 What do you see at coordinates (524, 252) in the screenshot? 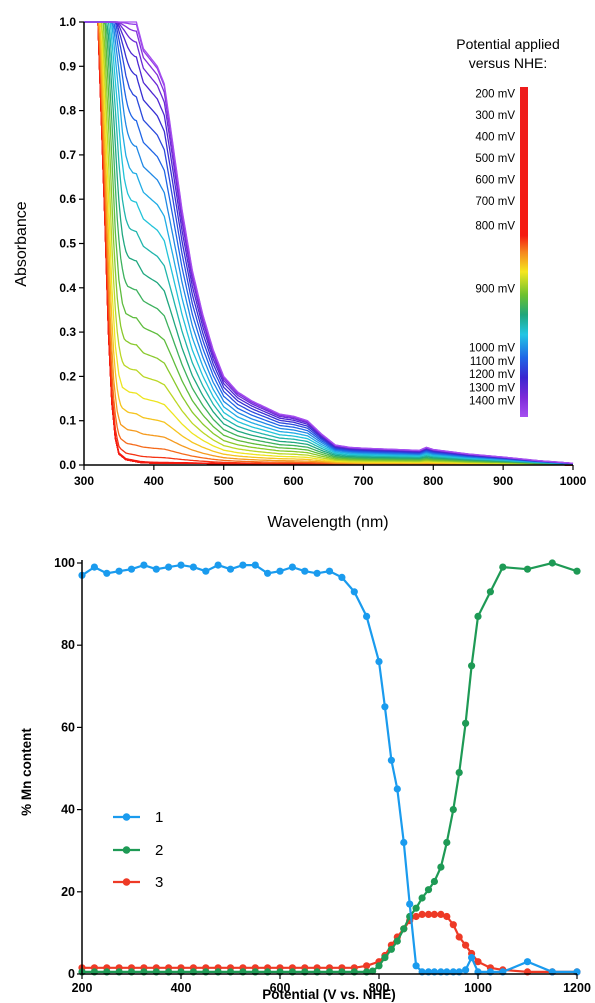
I see `potential-colorbar` at bounding box center [524, 252].